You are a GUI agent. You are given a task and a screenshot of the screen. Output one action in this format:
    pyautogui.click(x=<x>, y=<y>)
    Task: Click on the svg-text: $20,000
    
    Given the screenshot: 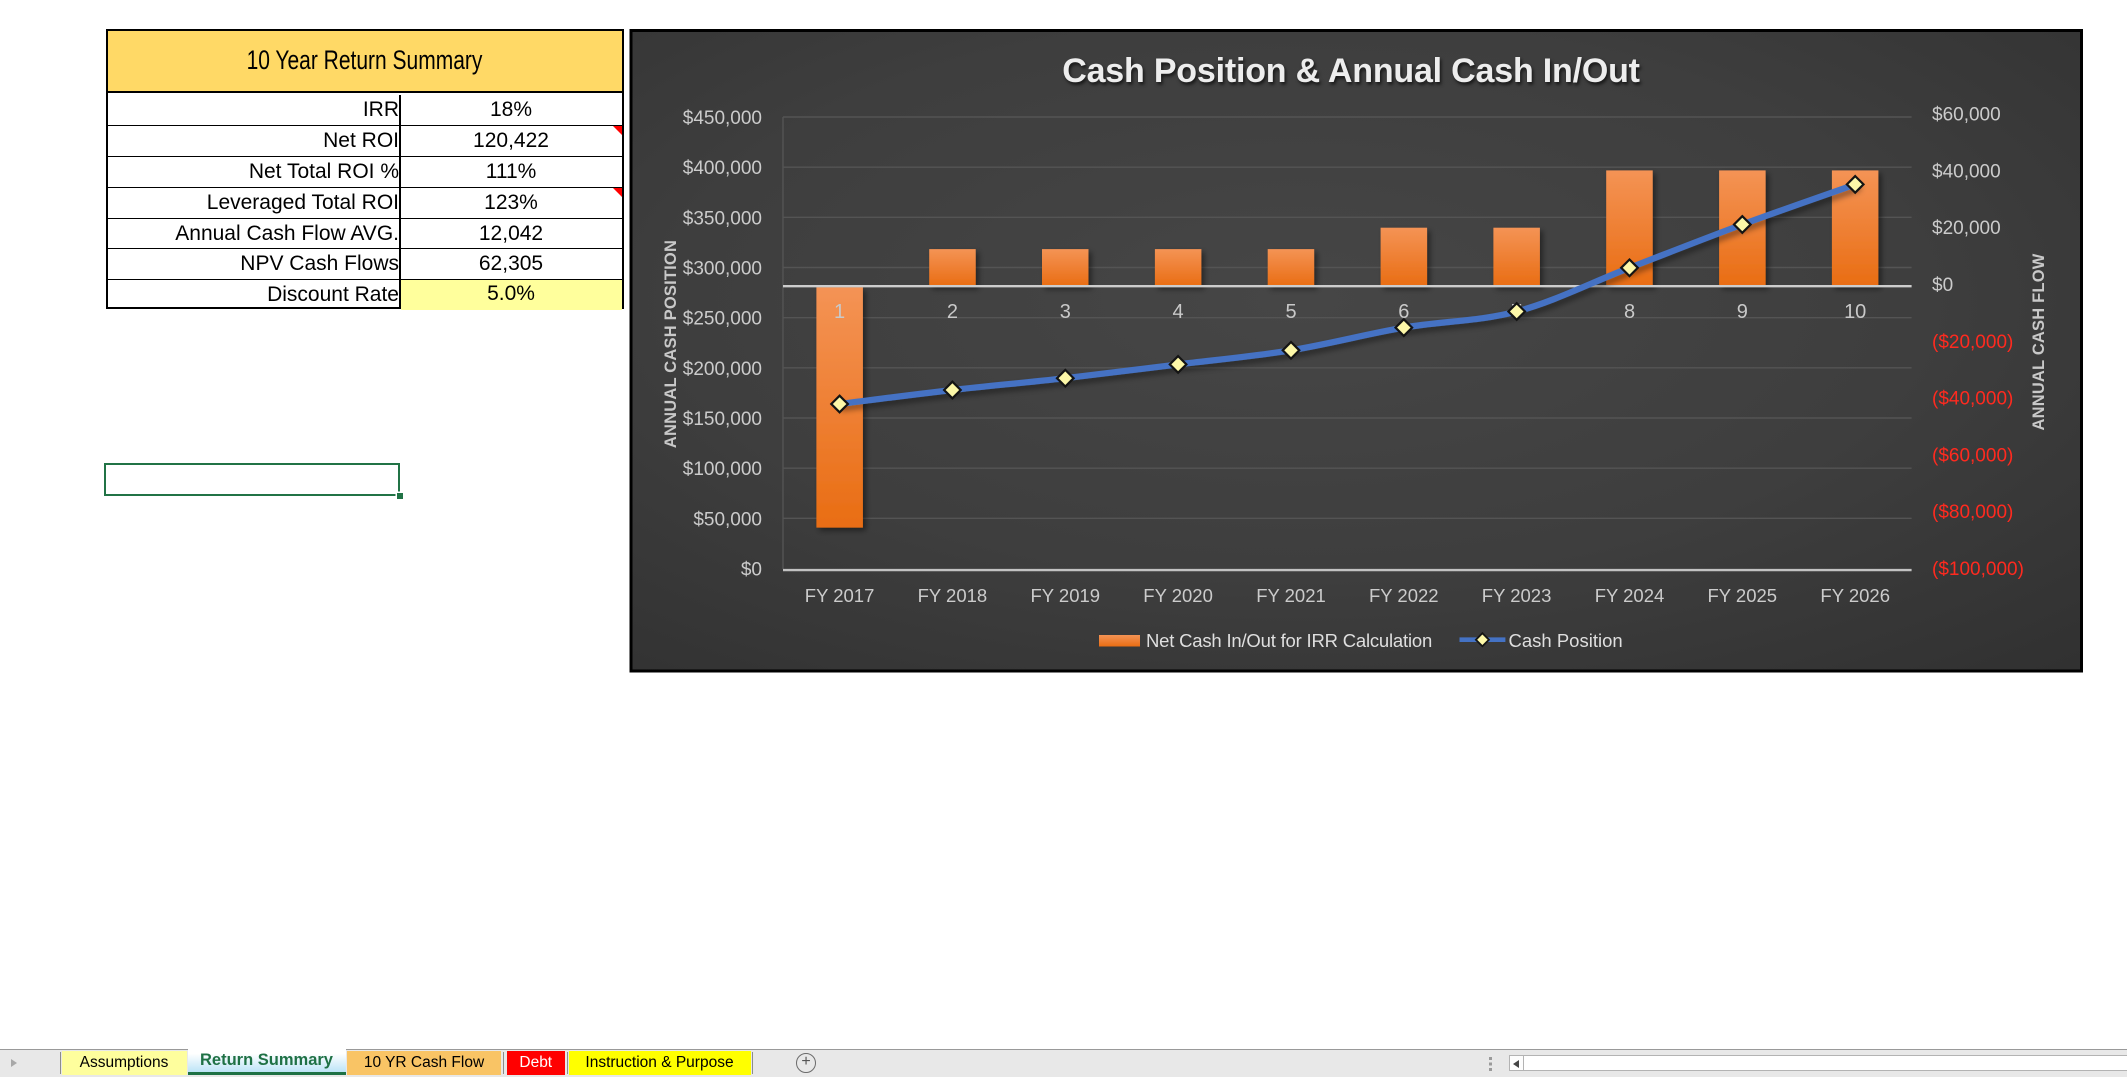 What is the action you would take?
    pyautogui.click(x=1966, y=228)
    